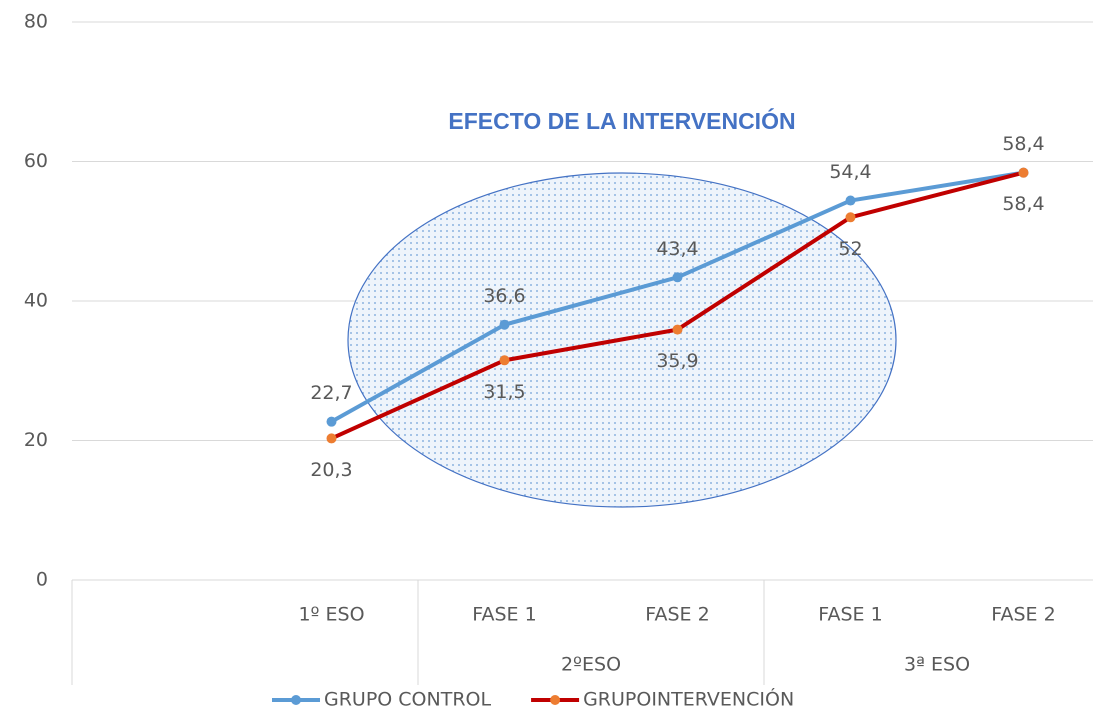 This screenshot has height=714, width=1093. What do you see at coordinates (42, 580) in the screenshot?
I see `y-tick-label: 0` at bounding box center [42, 580].